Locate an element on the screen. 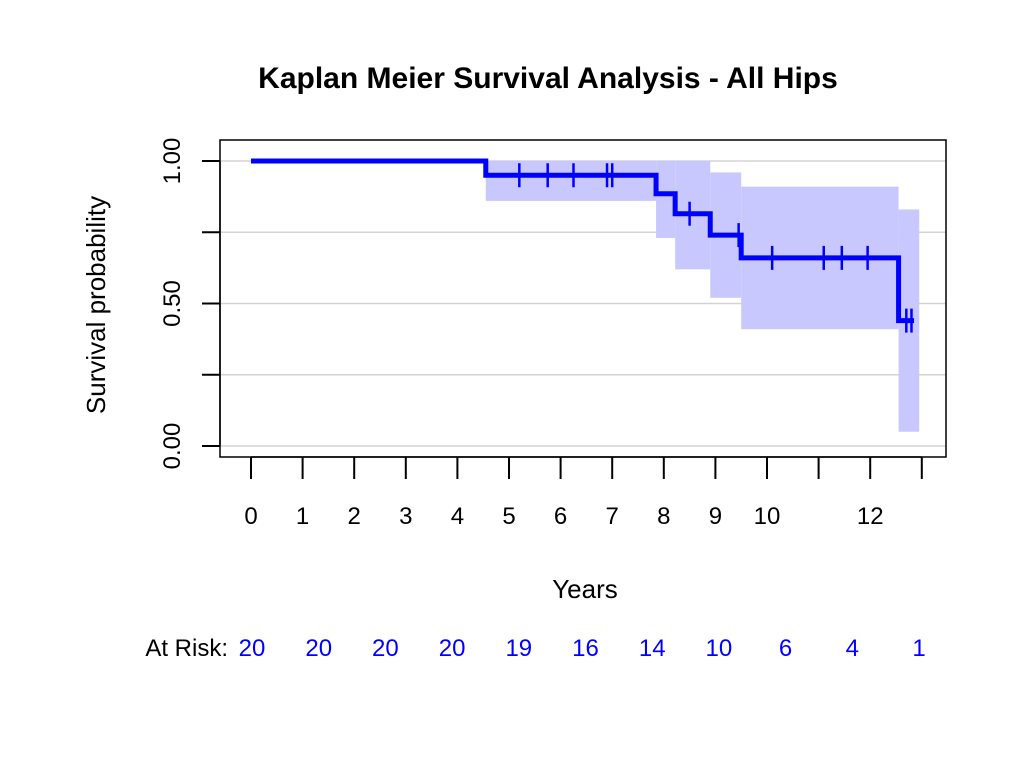 The image size is (1024, 773). at-risk-value-5: 16 is located at coordinates (585, 648).